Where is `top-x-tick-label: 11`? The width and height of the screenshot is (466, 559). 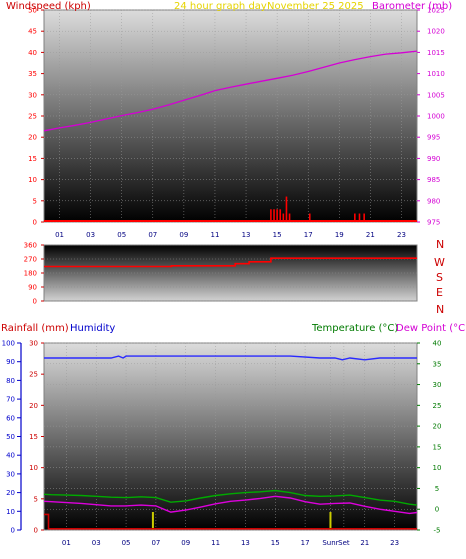 top-x-tick-label: 11 is located at coordinates (214, 235).